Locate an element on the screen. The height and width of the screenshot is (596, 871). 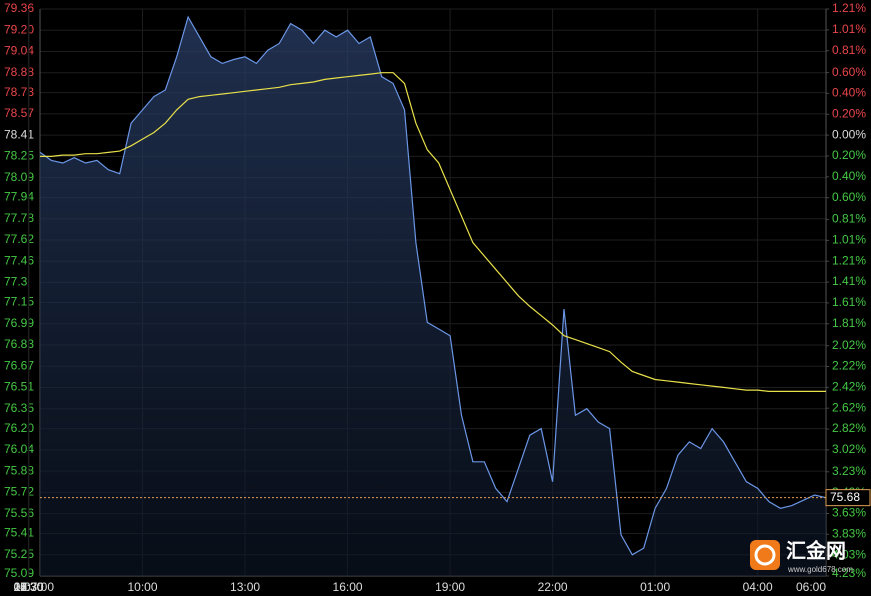
x-tick-label: 20:30 is located at coordinates (29, 587).